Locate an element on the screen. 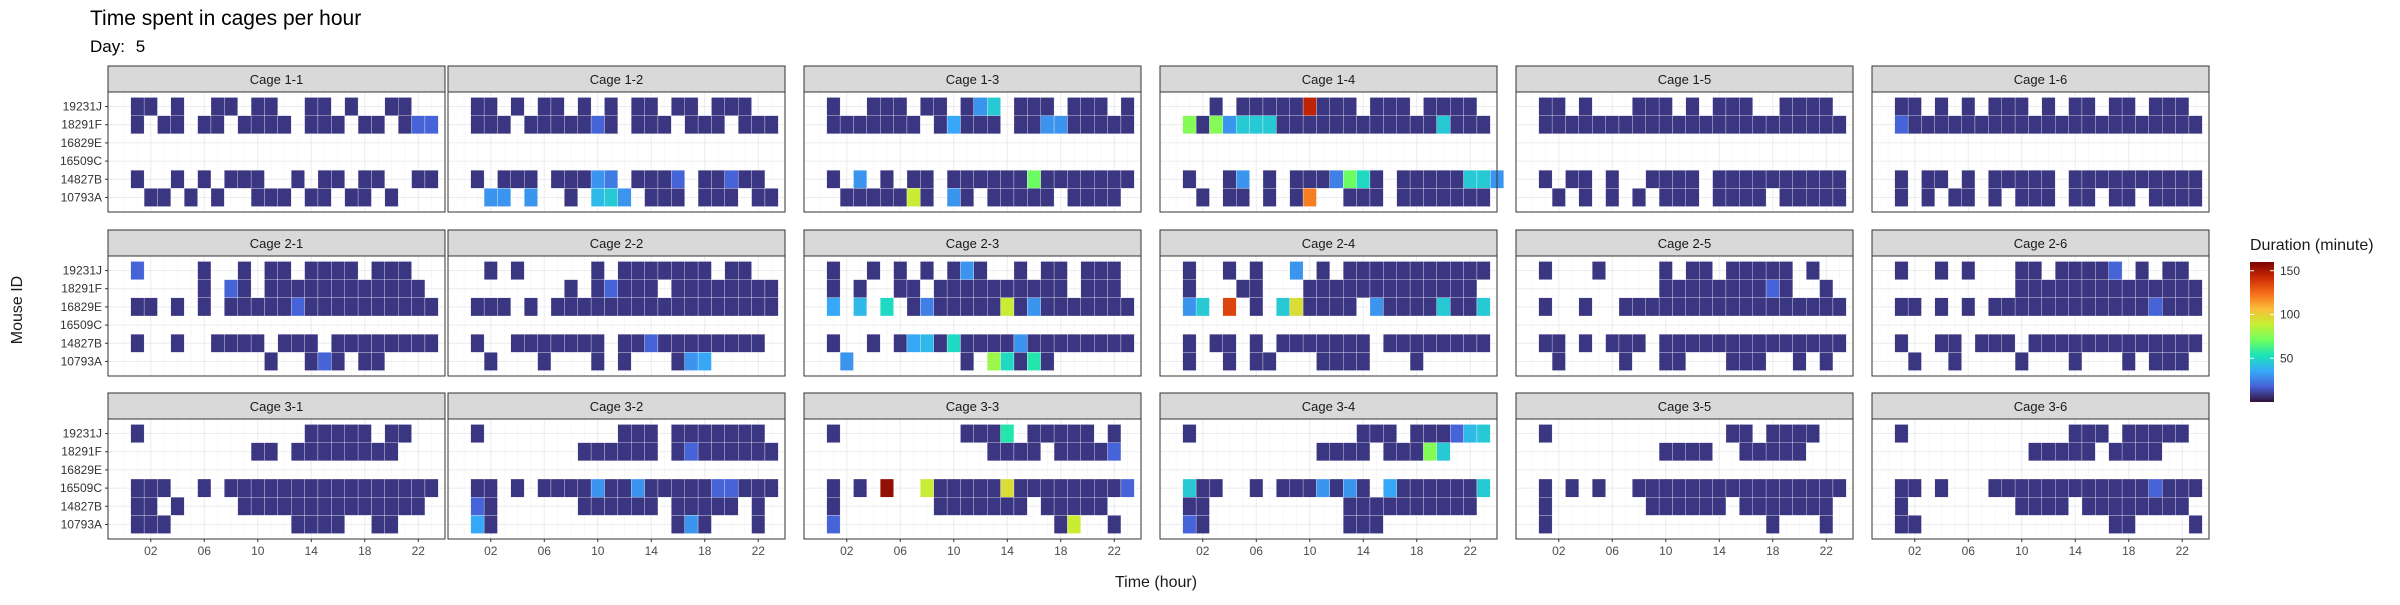  x-tick-label: 10 is located at coordinates (954, 551).